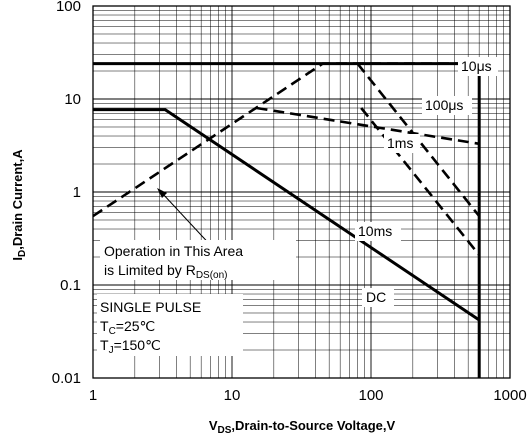 This screenshot has height=440, width=531. What do you see at coordinates (302, 427) in the screenshot?
I see `x-axis-title: VDS,Drain-to-Source Voltage,V` at bounding box center [302, 427].